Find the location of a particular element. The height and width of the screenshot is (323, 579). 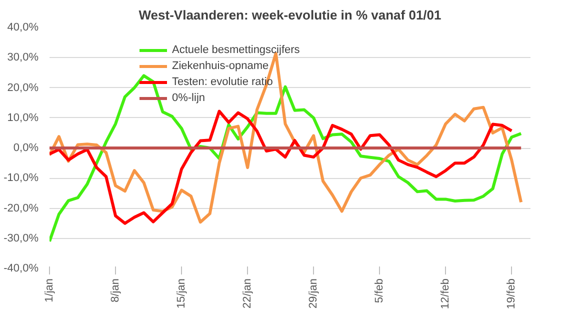

y-tick-label: 10,0% is located at coordinates (23, 118).